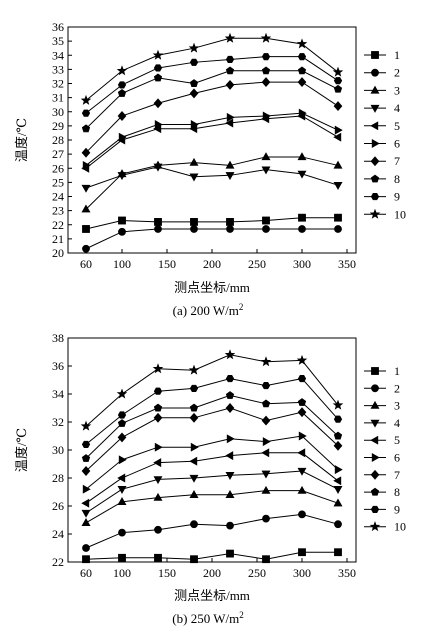 The height and width of the screenshot is (638, 433). Describe the element at coordinates (397, 388) in the screenshot. I see `legend-label: 2` at that location.